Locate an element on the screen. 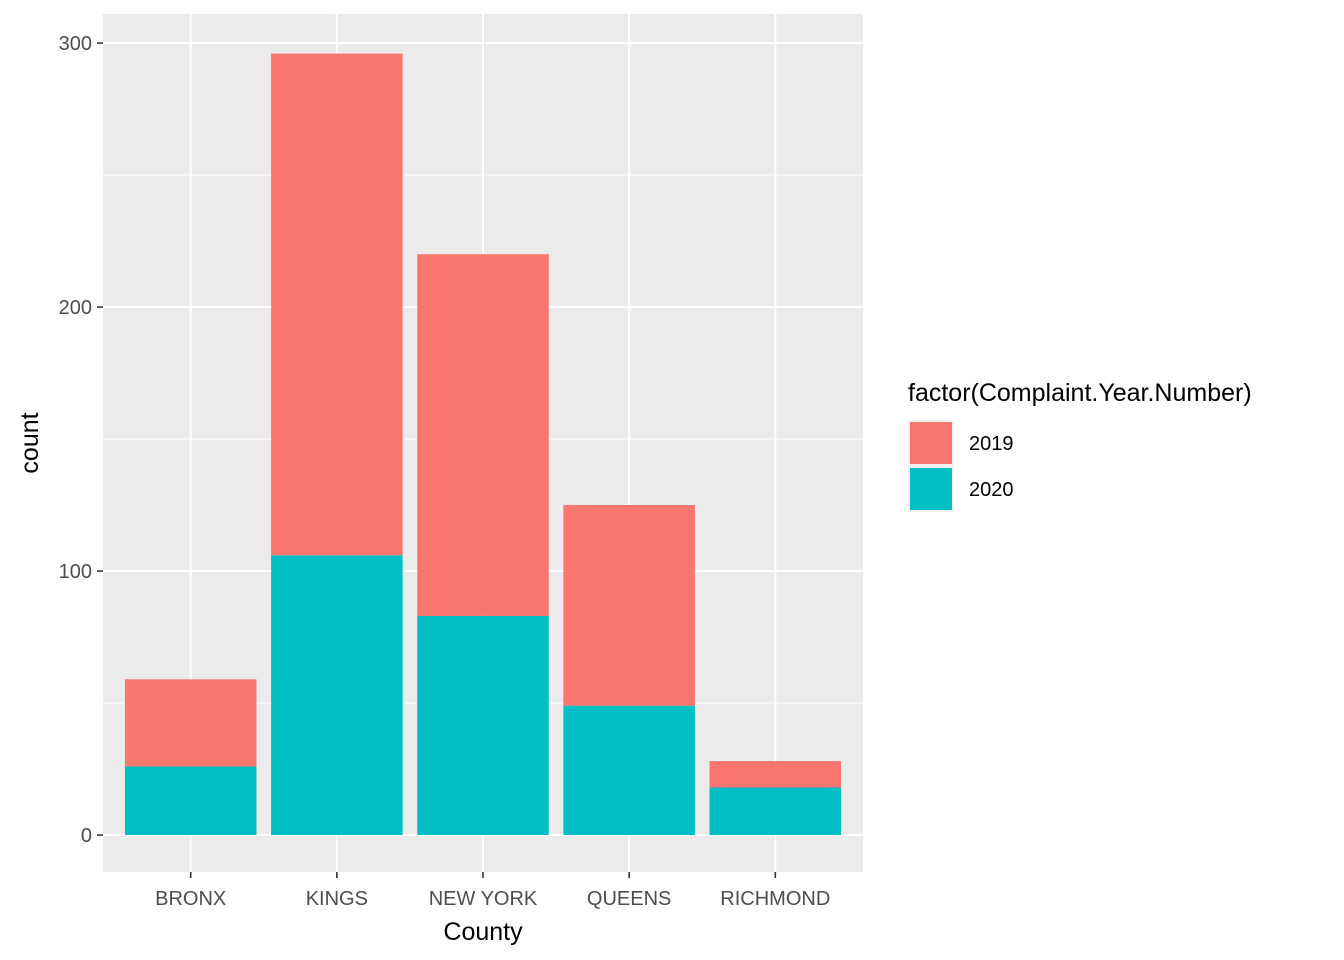 Image resolution: width=1344 pixels, height=960 pixels. legend: factor(Complaint.Year.Number) 2019 2020 is located at coordinates (1080, 445).